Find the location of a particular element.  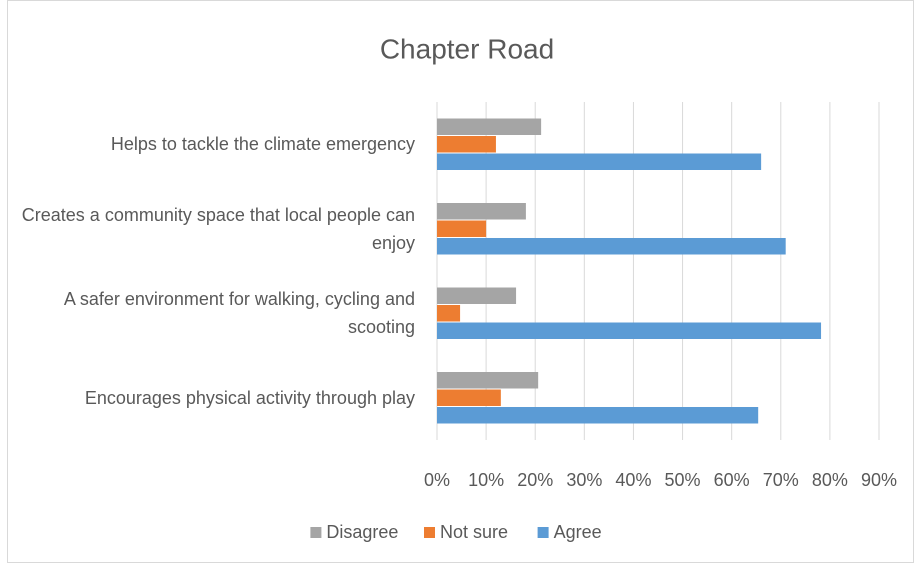

legend-label: Not sure is located at coordinates (474, 532).